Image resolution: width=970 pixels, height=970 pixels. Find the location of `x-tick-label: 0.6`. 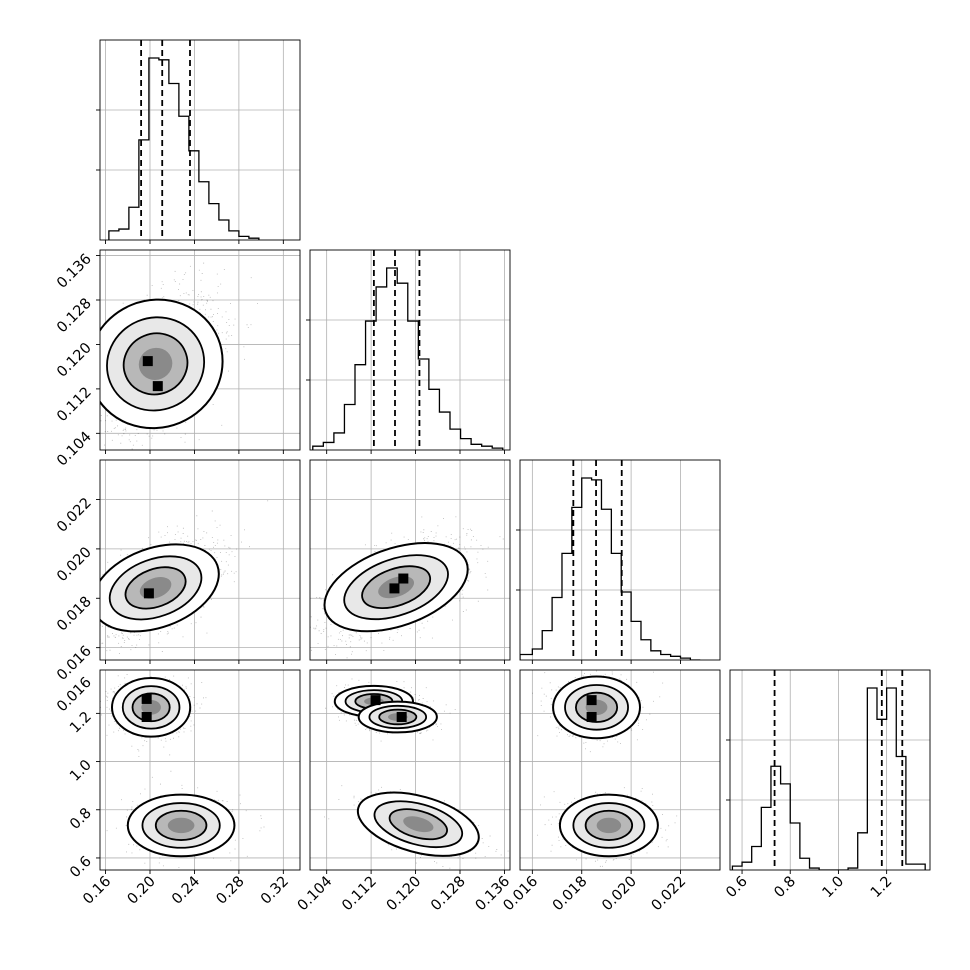

x-tick-label: 0.6 is located at coordinates (737, 888).